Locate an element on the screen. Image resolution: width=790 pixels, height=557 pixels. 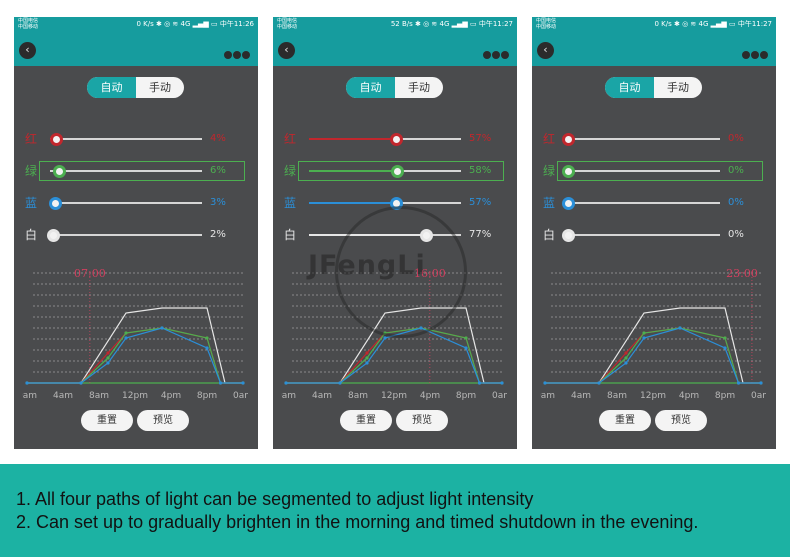
series-line-red is located at coordinates (135, 355).